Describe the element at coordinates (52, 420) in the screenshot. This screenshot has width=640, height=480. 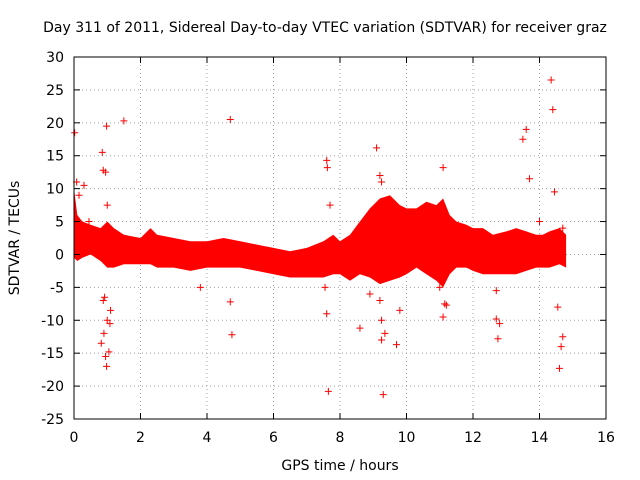
I see `y-tick-label: -25` at that location.